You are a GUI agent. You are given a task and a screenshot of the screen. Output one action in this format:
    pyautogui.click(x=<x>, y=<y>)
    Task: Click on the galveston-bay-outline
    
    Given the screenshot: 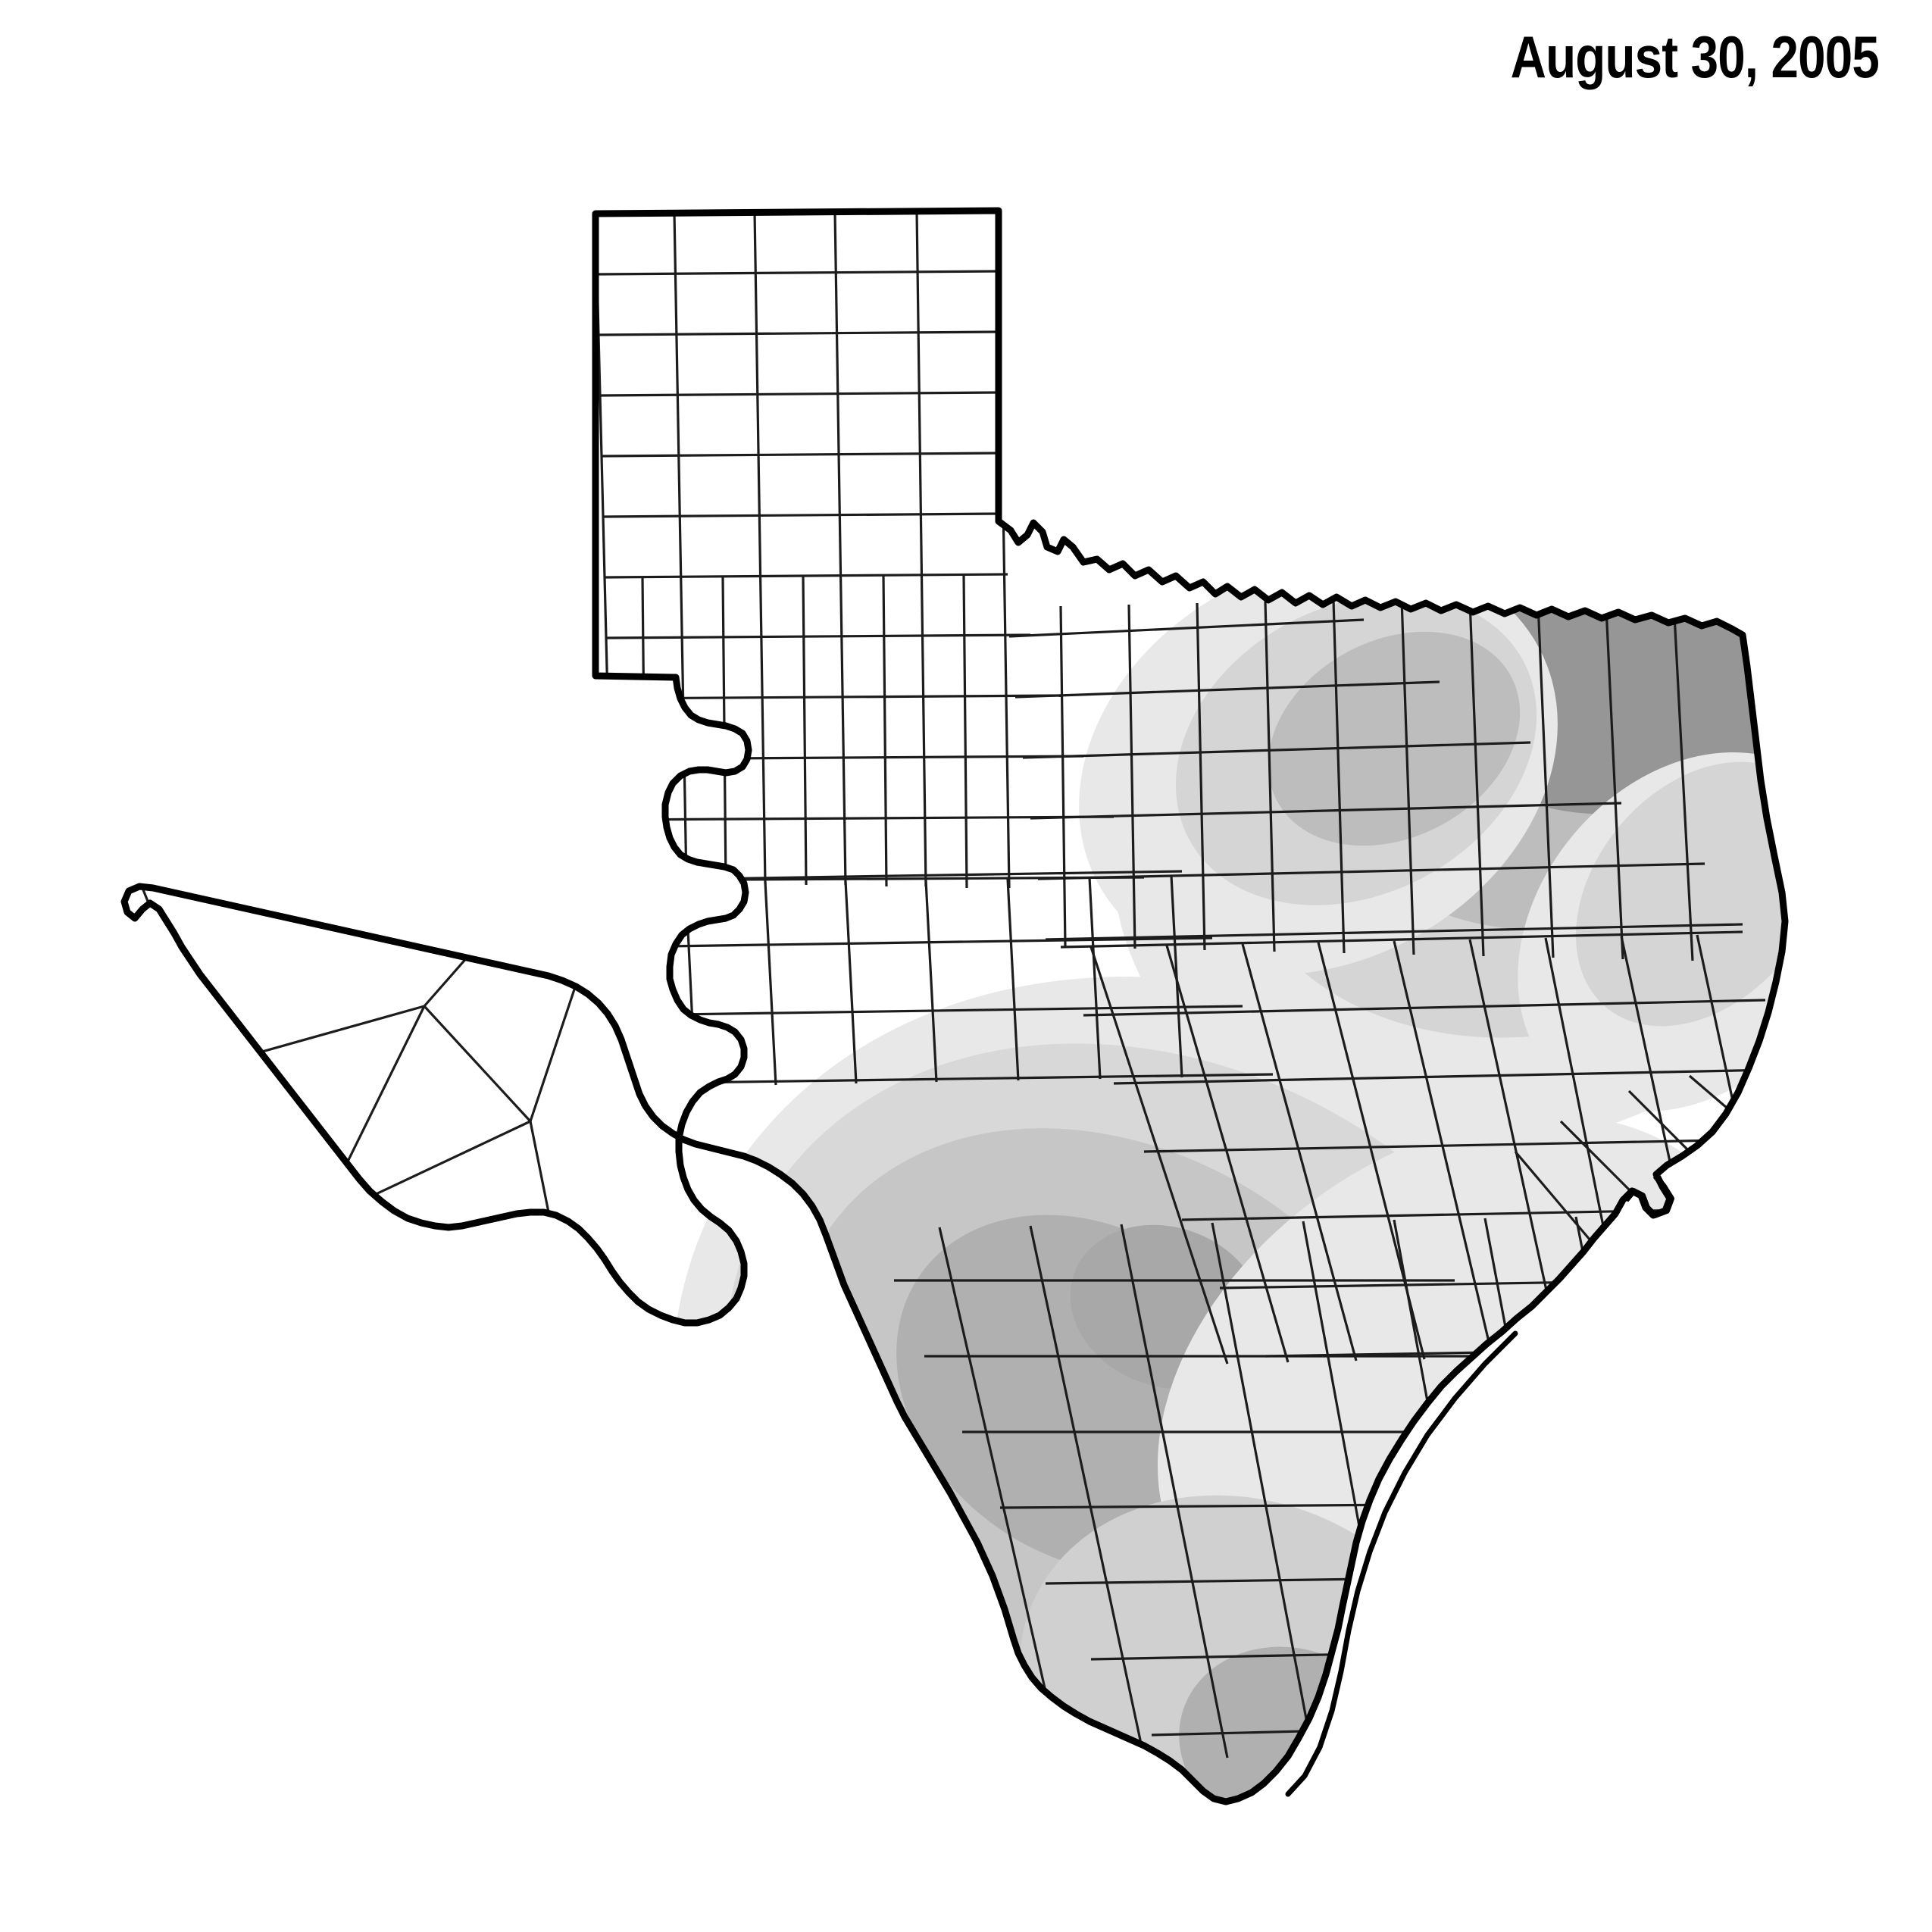 What is the action you would take?
    pyautogui.click(x=1649, y=1196)
    